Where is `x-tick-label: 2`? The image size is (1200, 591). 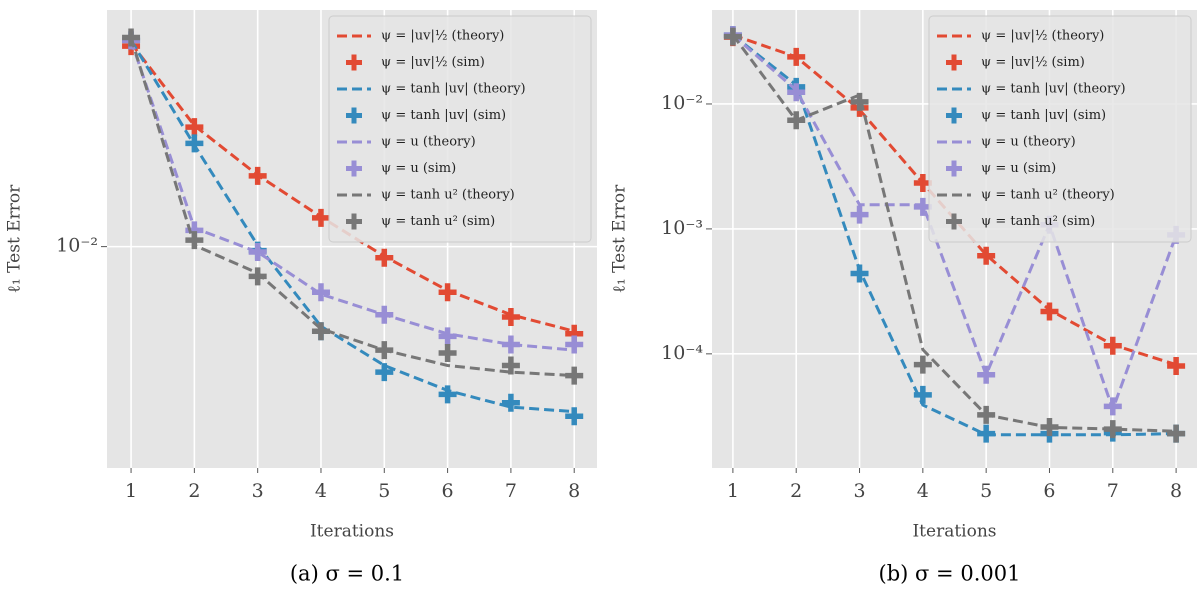 x-tick-label: 2 is located at coordinates (796, 491).